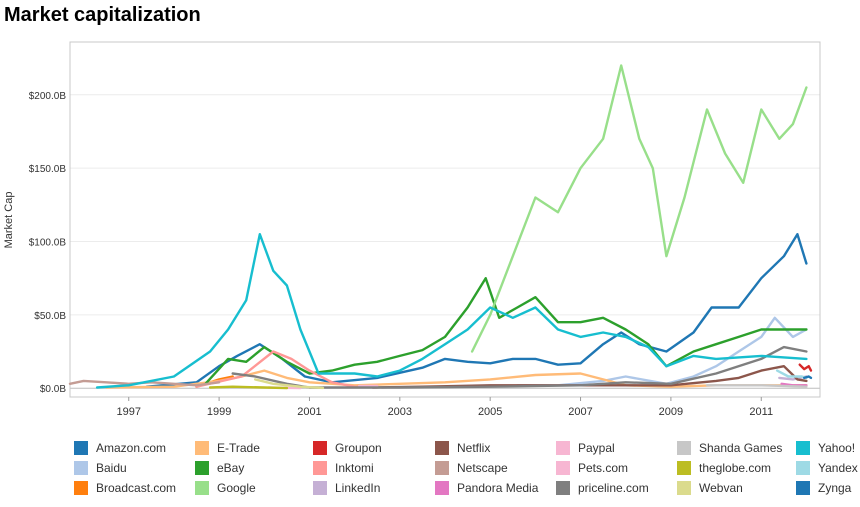 The width and height of the screenshot is (860, 507). I want to click on legend-label: Broadcast.com, so click(136, 488).